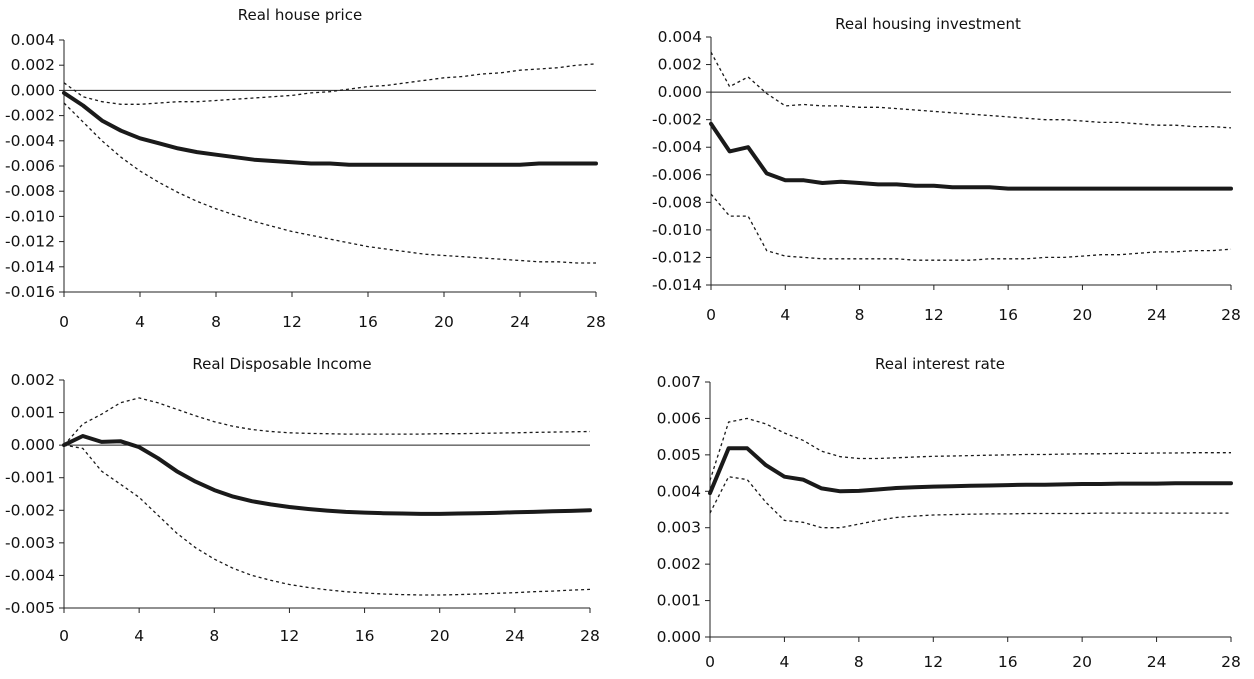 This screenshot has height=679, width=1254. I want to click on y-tick-label: 0.006, so click(679, 418).